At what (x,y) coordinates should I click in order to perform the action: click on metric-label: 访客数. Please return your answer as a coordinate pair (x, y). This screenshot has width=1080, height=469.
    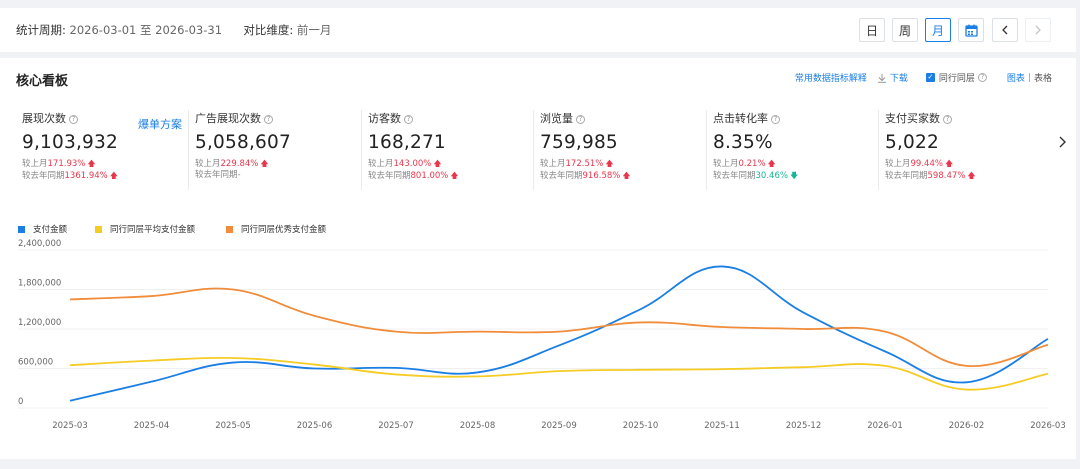
    Looking at the image, I should click on (384, 118).